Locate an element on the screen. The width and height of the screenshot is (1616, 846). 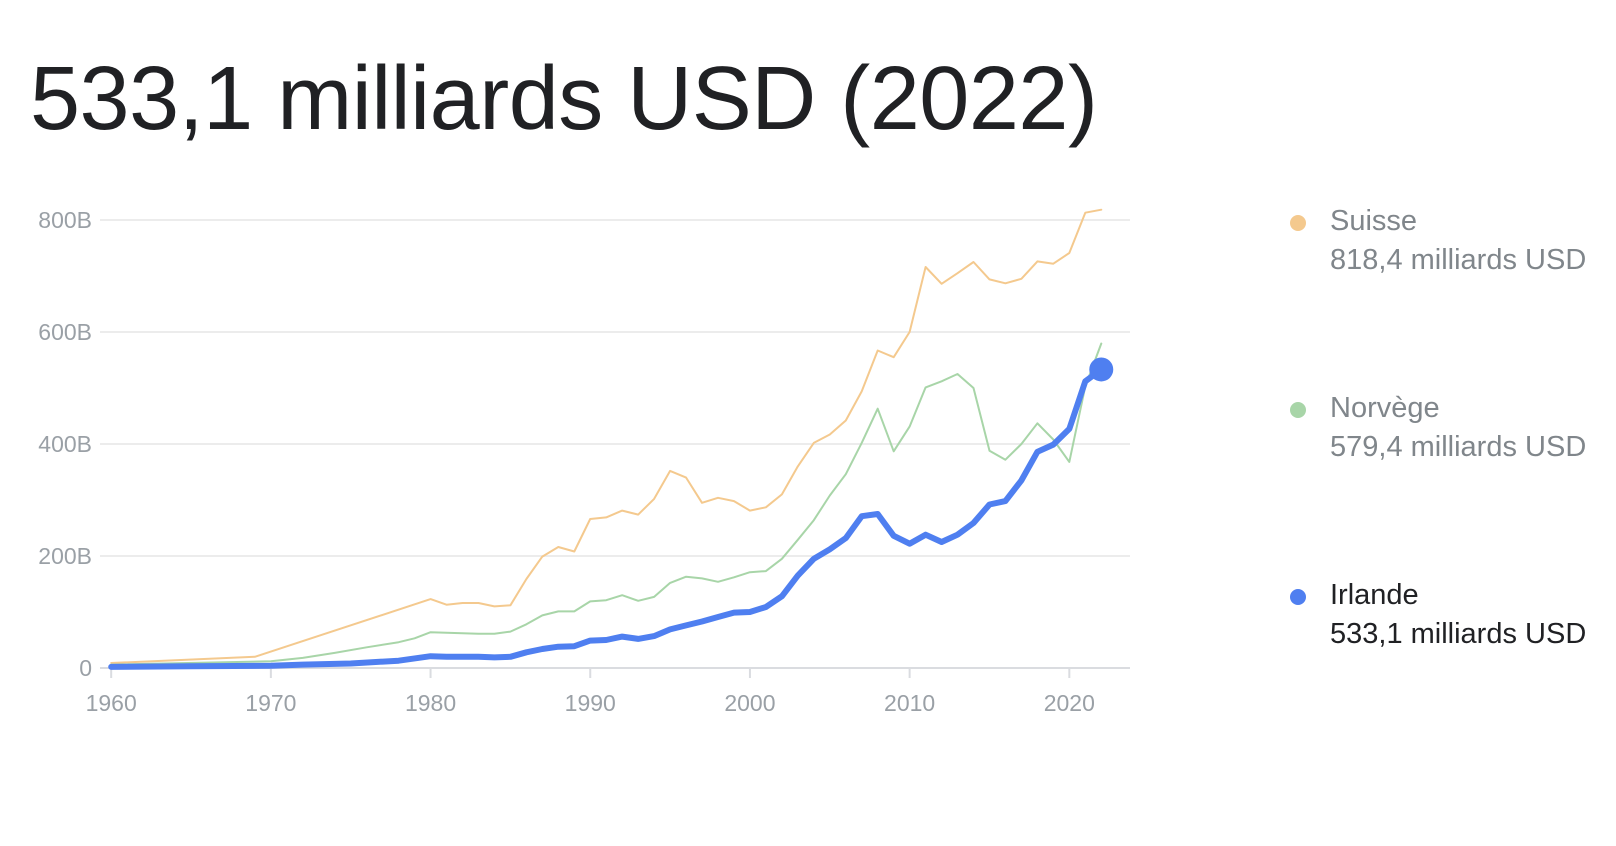
headline-value: 533,1 milliards USD (2022) is located at coordinates (564, 99).